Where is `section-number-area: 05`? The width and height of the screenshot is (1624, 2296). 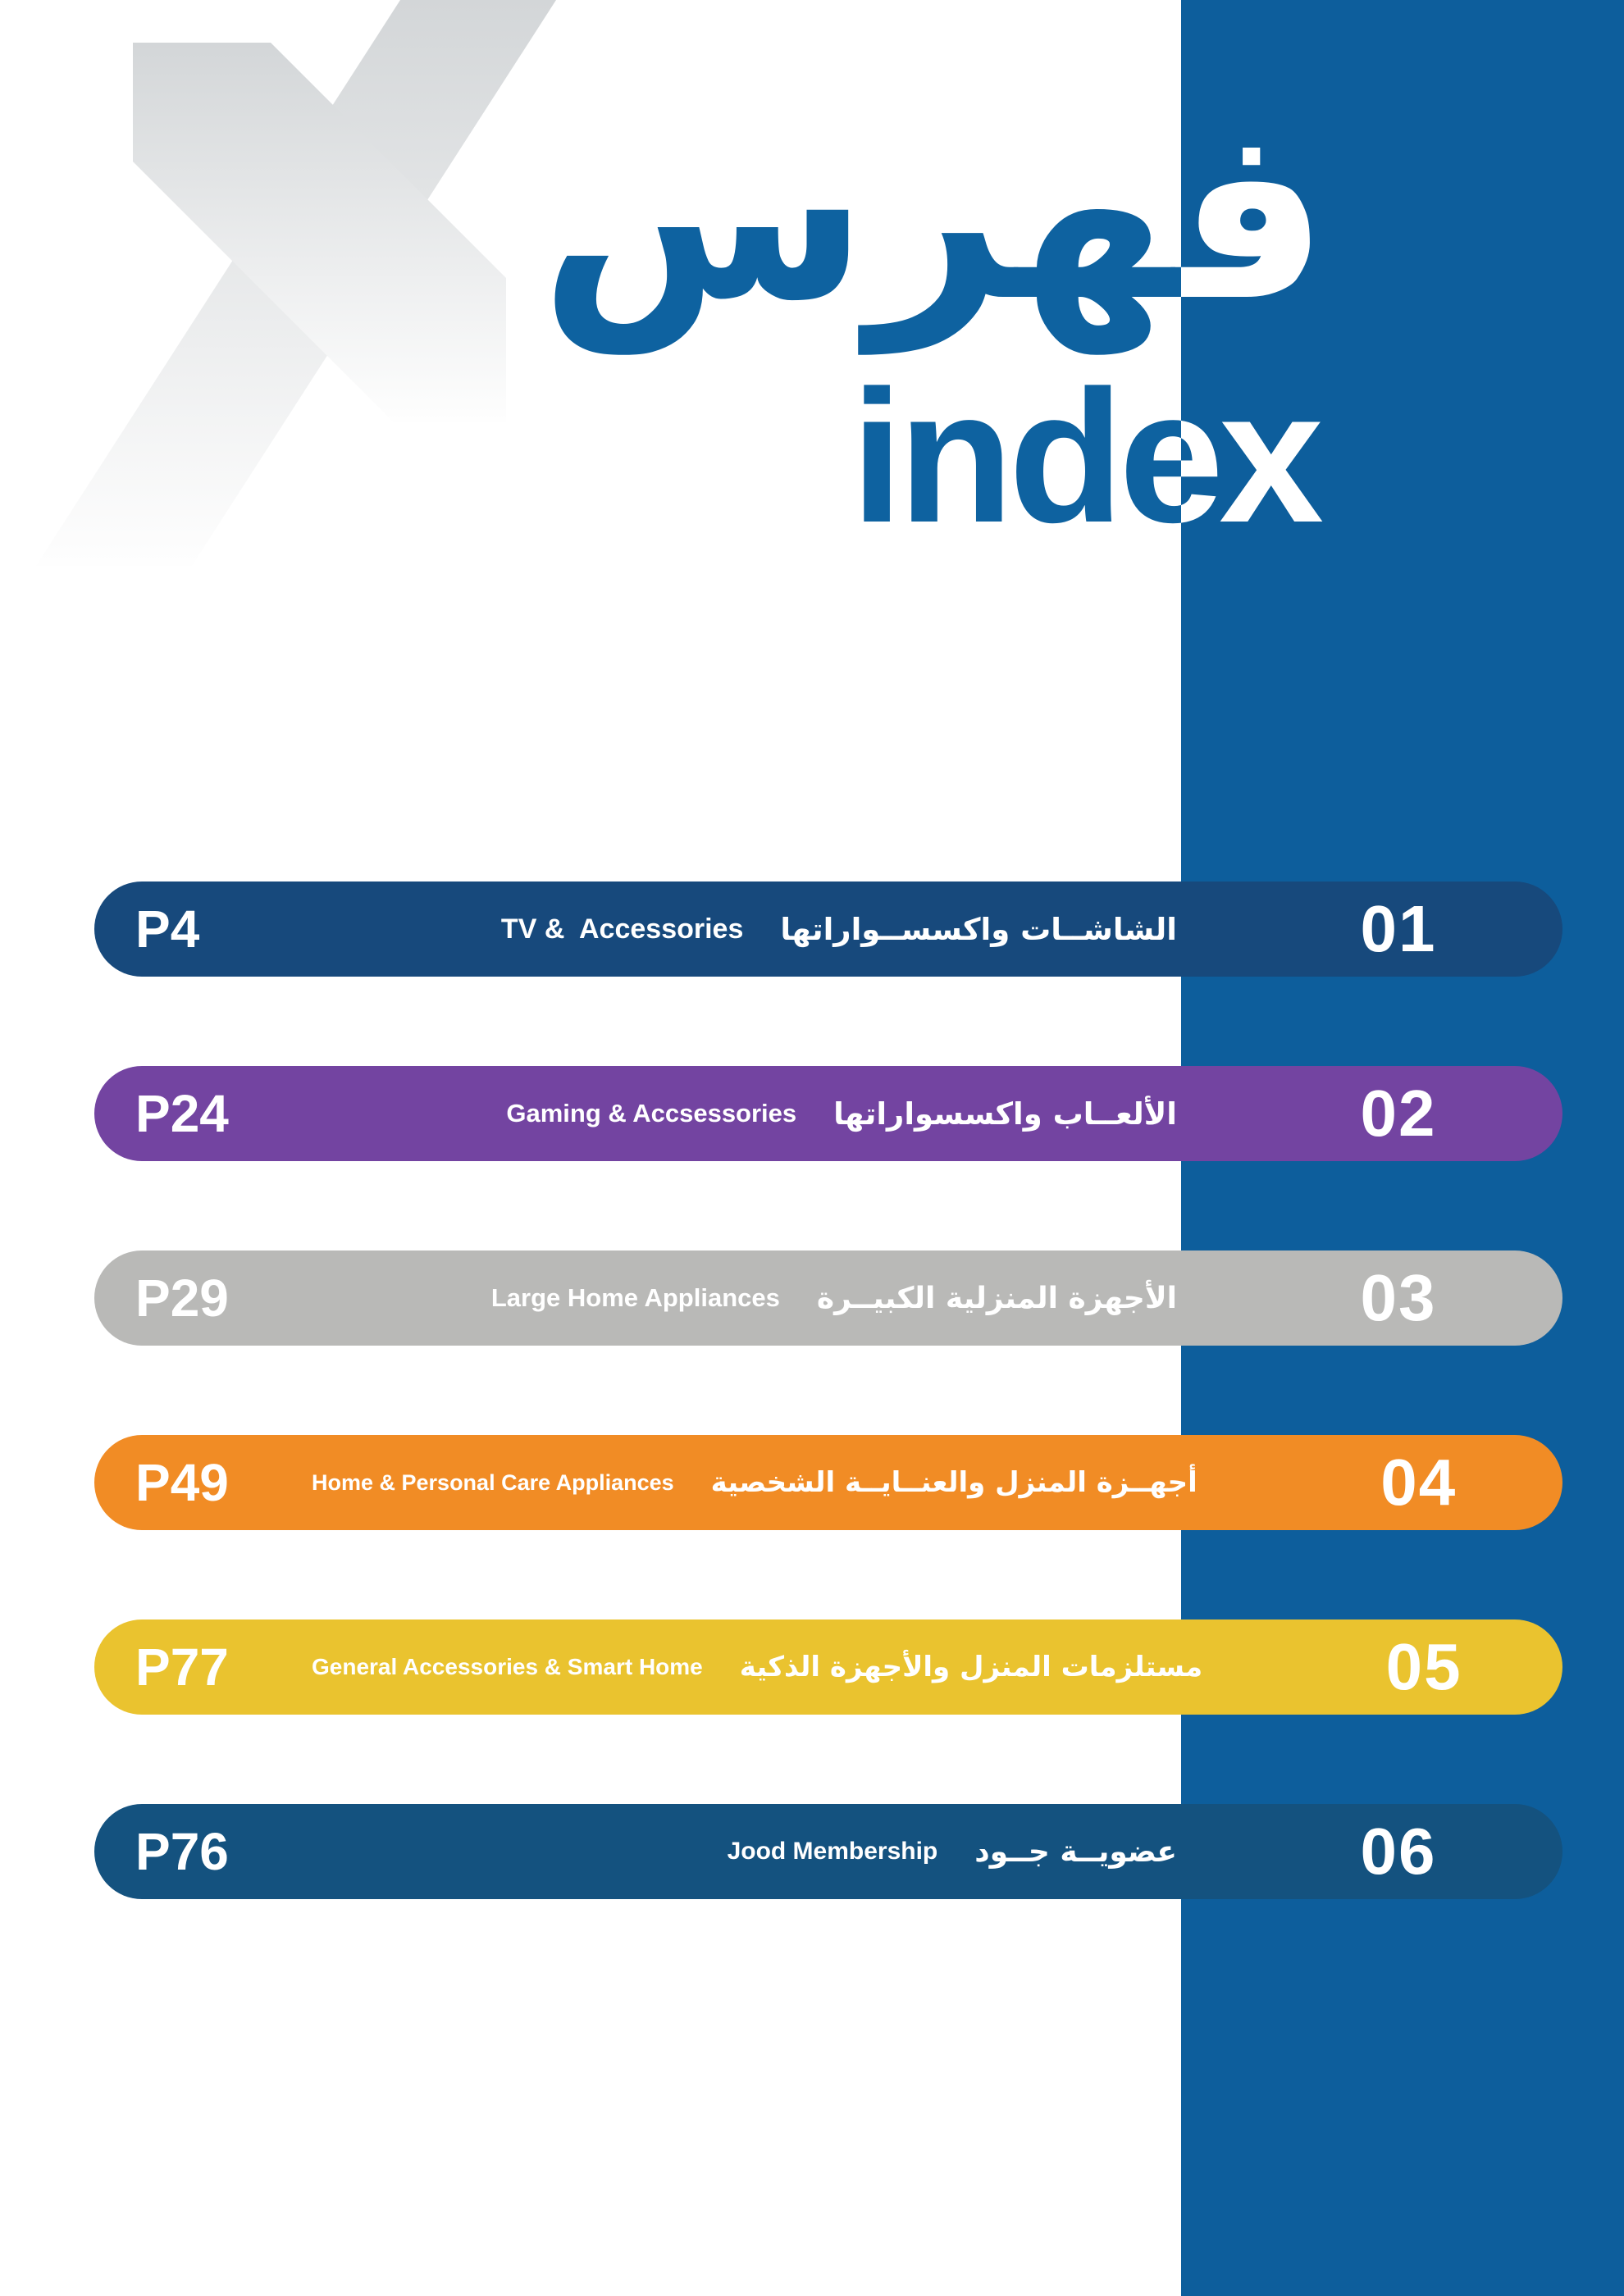
section-number-area: 05 is located at coordinates (1395, 1667).